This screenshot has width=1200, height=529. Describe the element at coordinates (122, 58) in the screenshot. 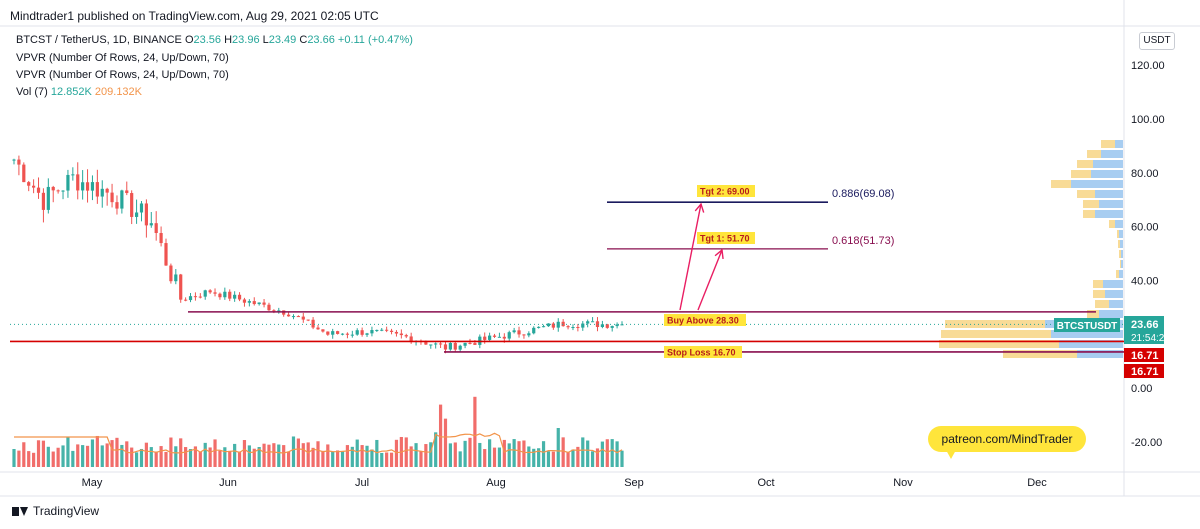

I see `vpvr-indicator-1: VPVR (Number Of Rows, 24, Up/Down, 70)` at that location.